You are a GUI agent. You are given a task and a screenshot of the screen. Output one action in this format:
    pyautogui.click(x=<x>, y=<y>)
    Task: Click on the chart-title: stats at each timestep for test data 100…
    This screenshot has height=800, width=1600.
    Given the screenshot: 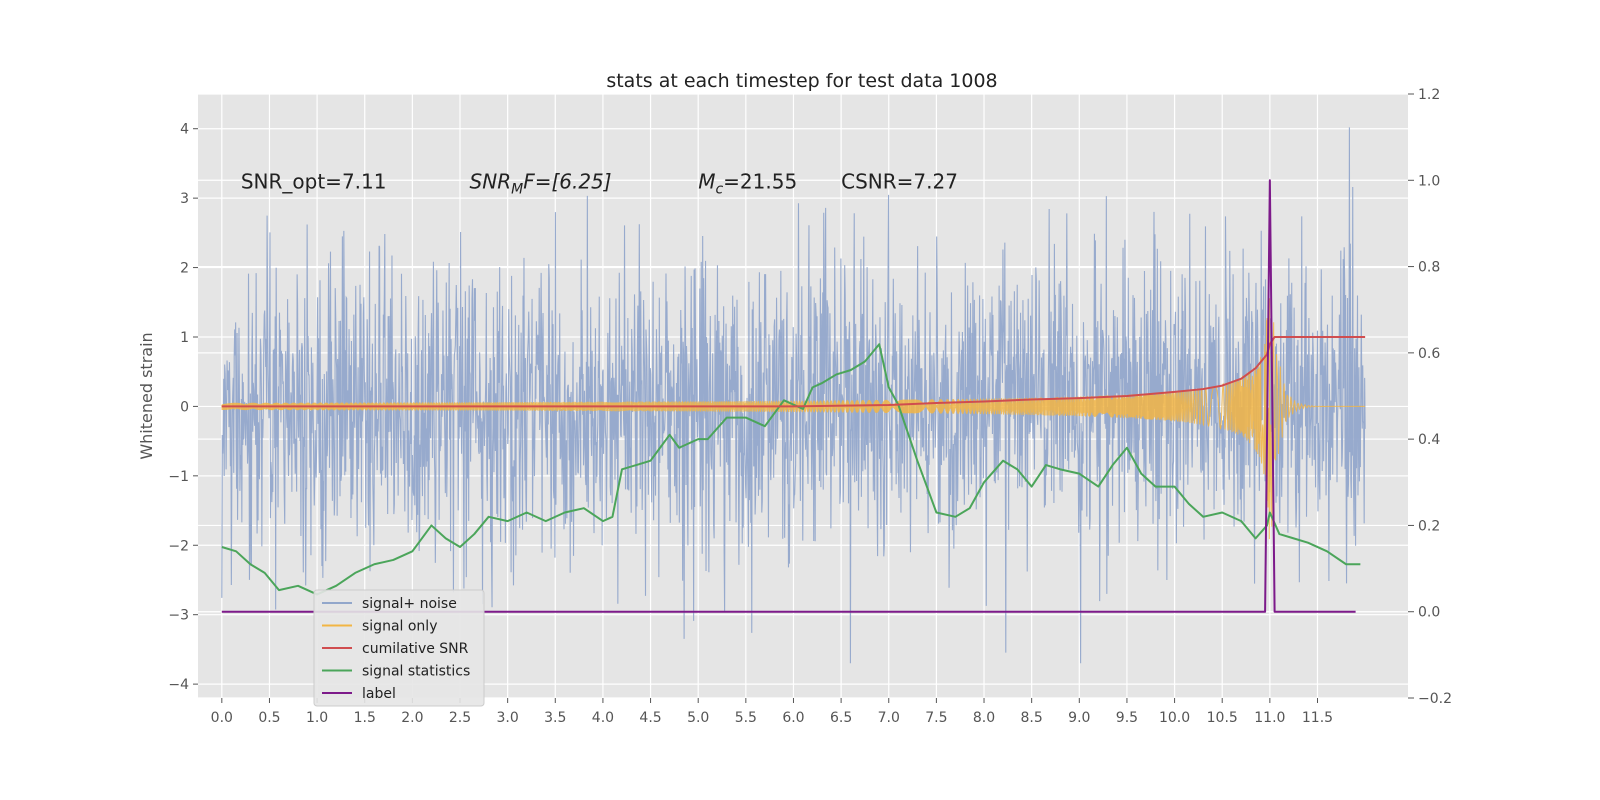 What is the action you would take?
    pyautogui.click(x=801, y=81)
    